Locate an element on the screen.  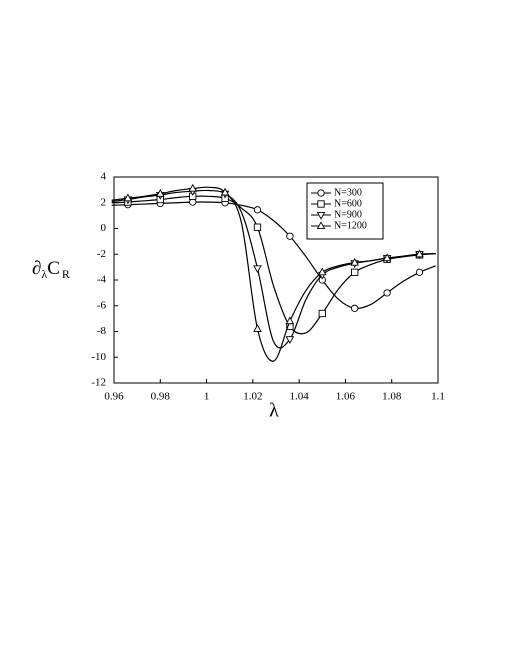
y-tick-label: -6 is located at coordinates (102, 305).